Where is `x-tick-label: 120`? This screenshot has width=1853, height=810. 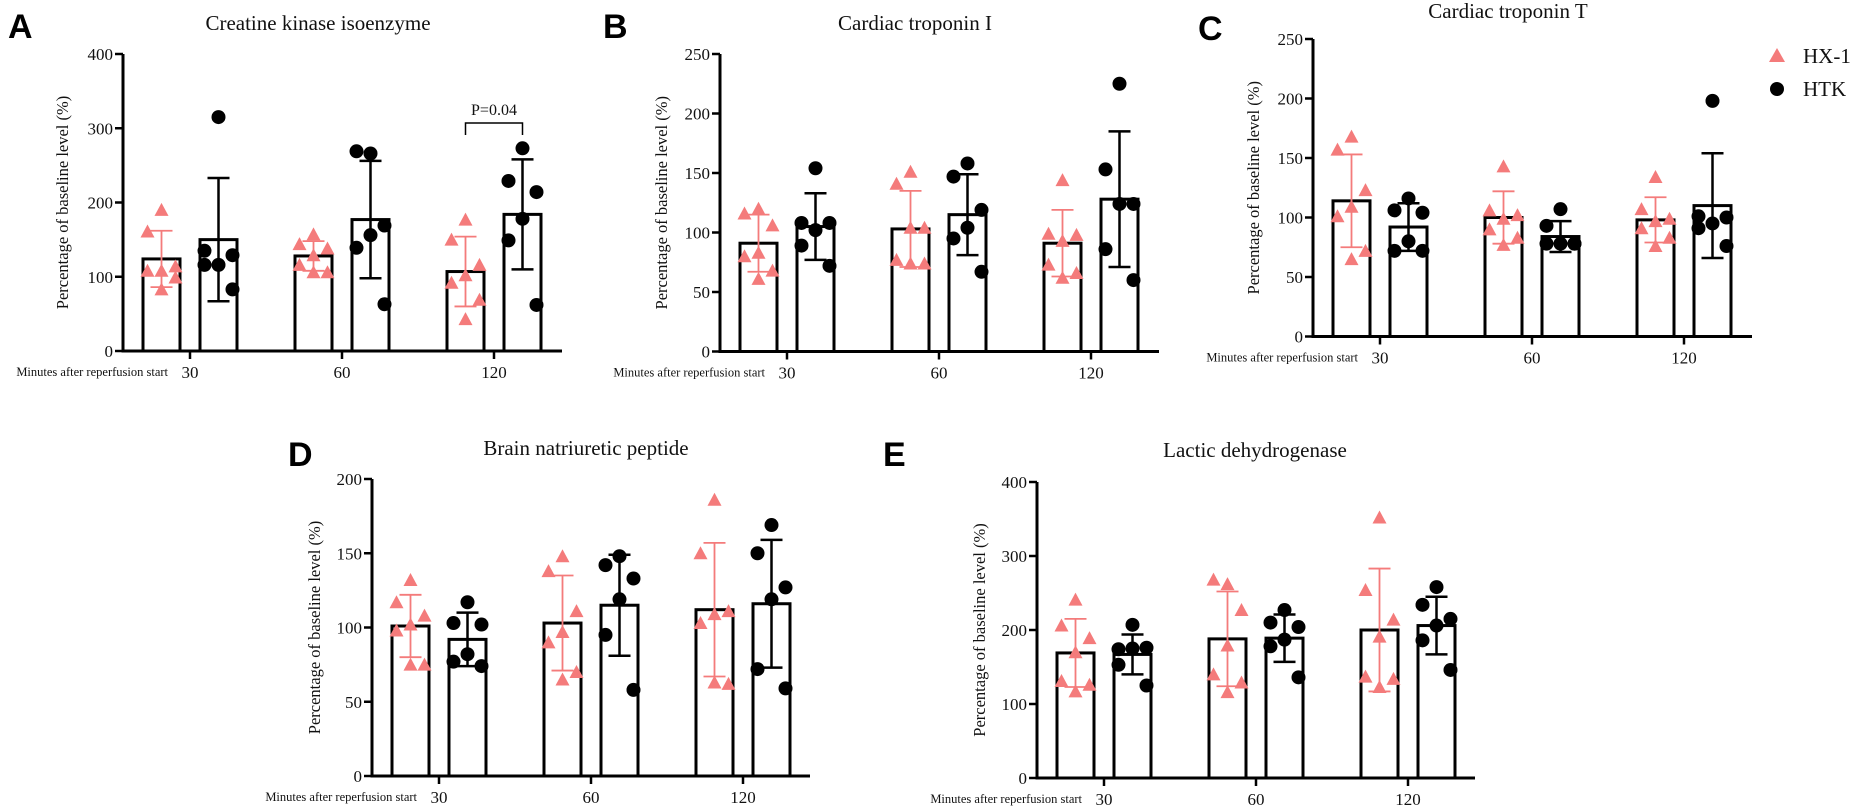
x-tick-label: 120 is located at coordinates (1684, 358).